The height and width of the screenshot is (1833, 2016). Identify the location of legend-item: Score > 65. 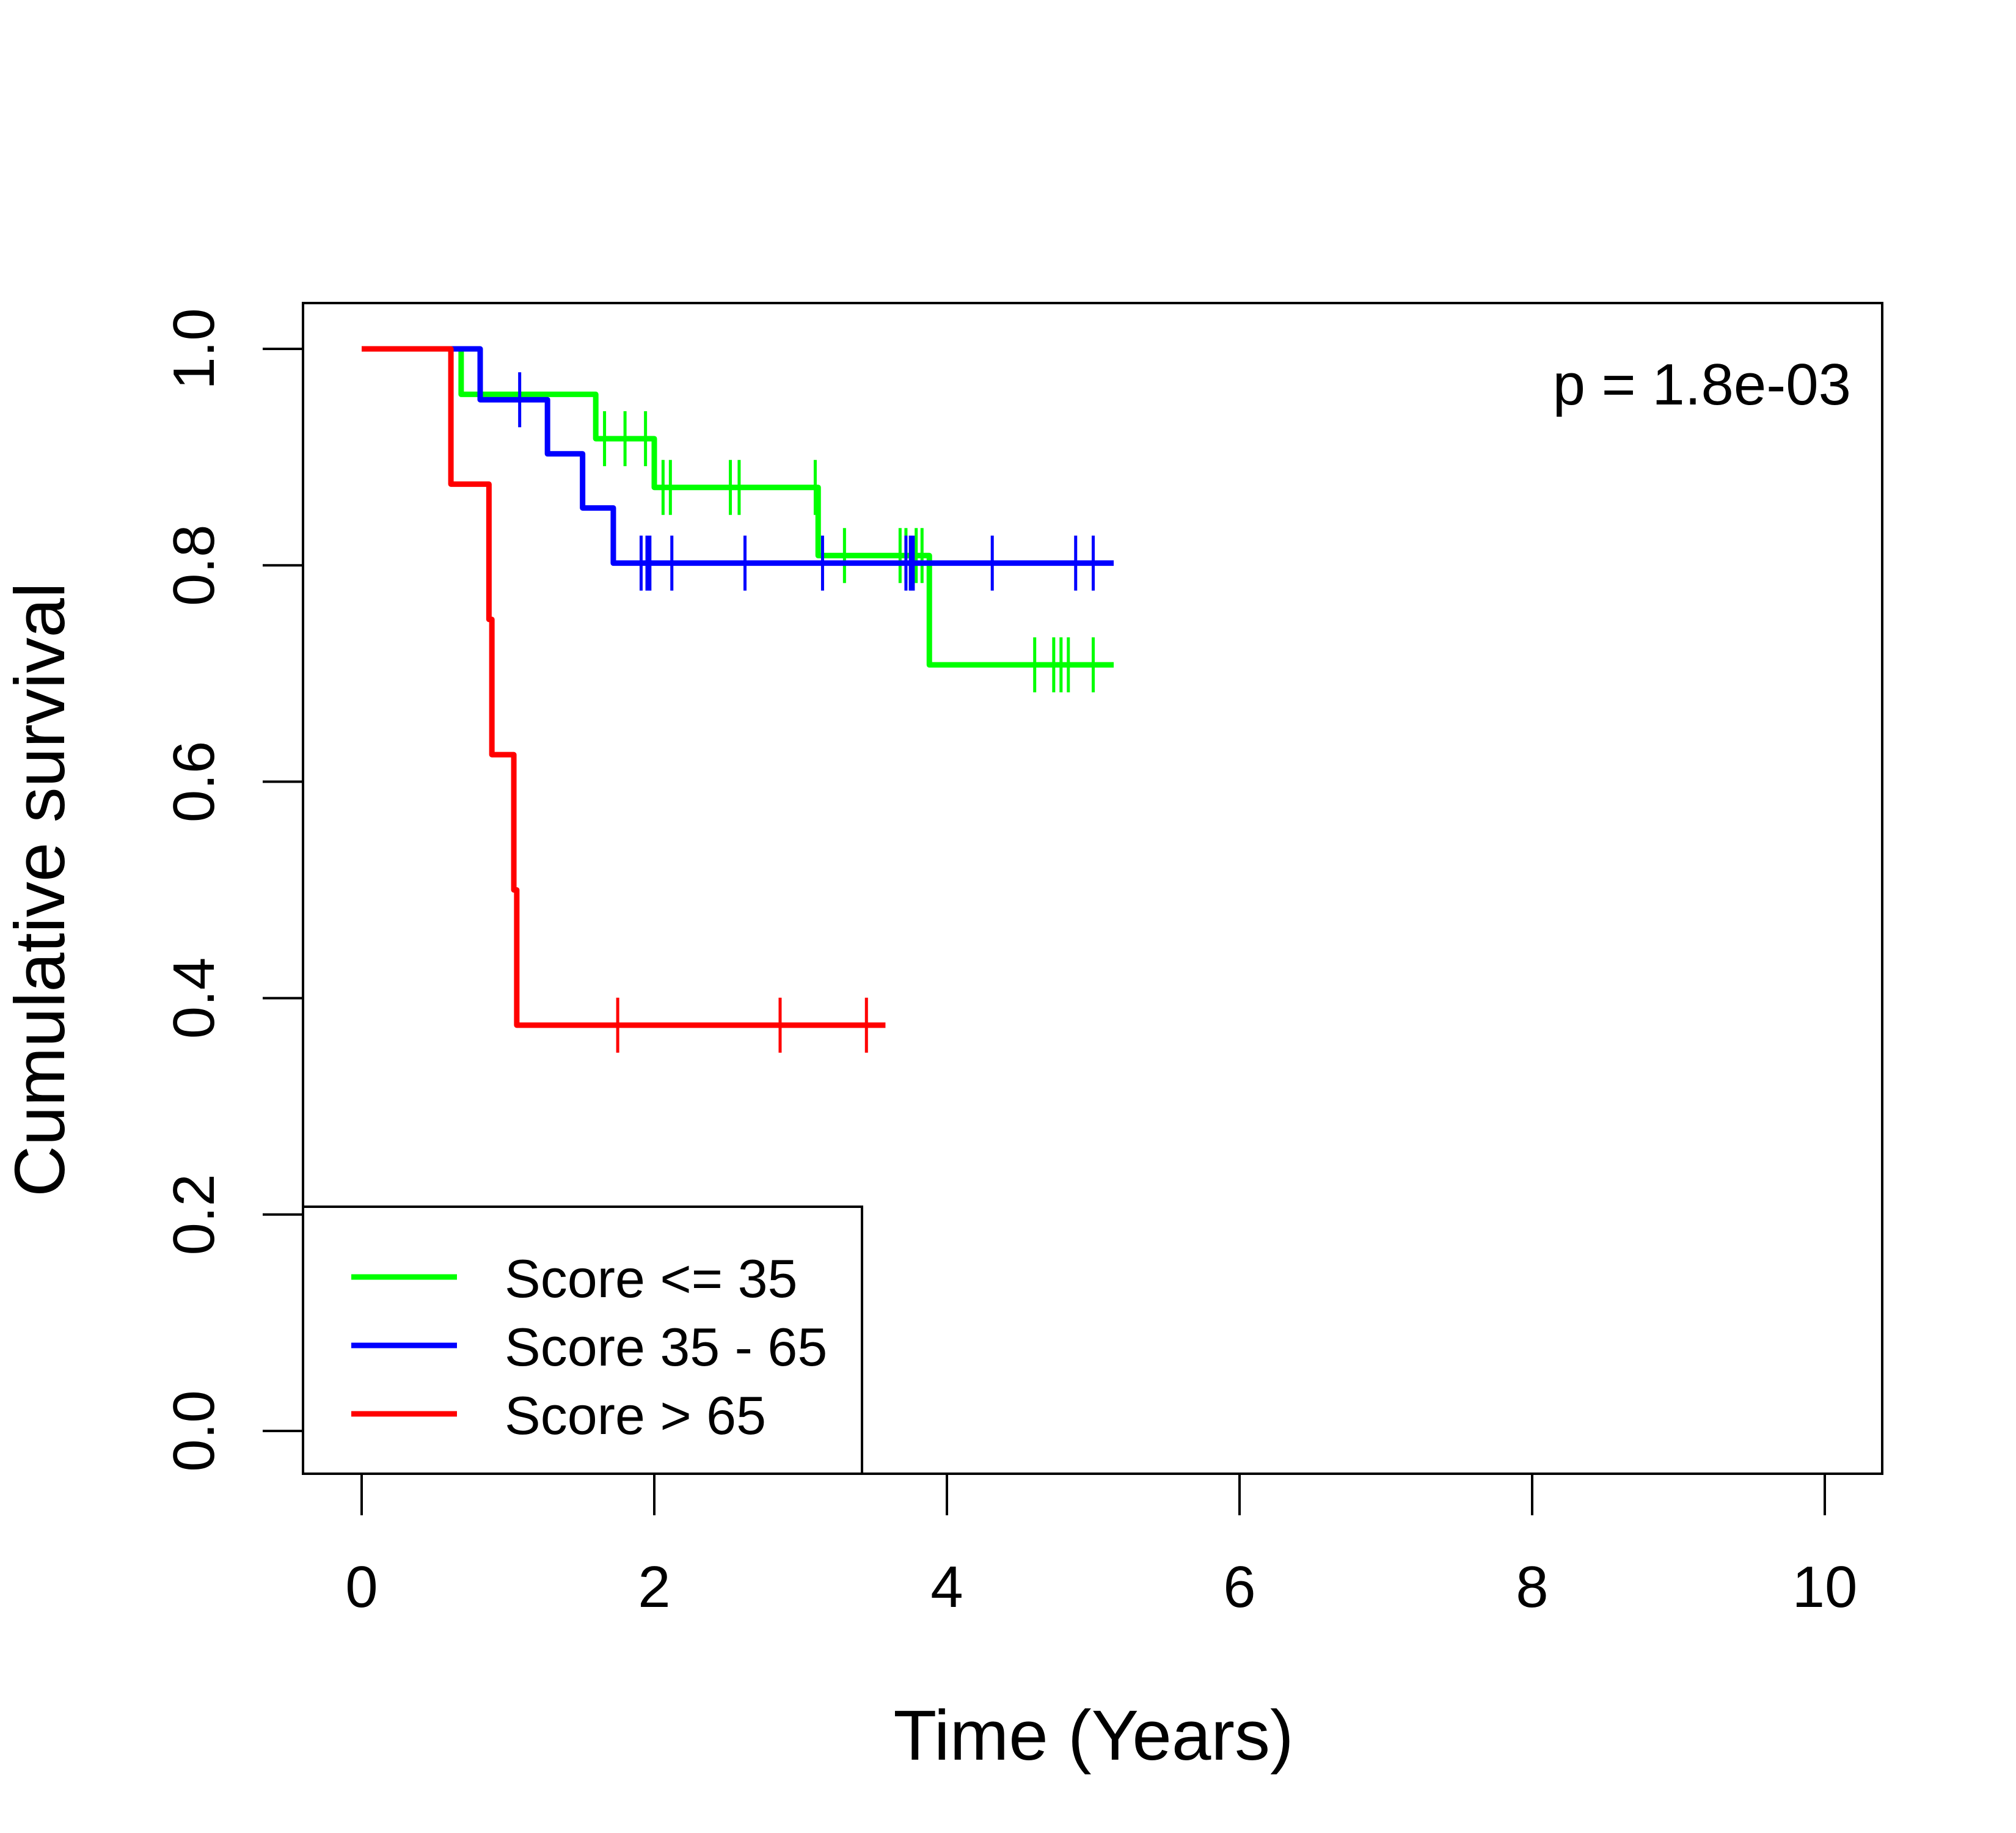
(558, 1415).